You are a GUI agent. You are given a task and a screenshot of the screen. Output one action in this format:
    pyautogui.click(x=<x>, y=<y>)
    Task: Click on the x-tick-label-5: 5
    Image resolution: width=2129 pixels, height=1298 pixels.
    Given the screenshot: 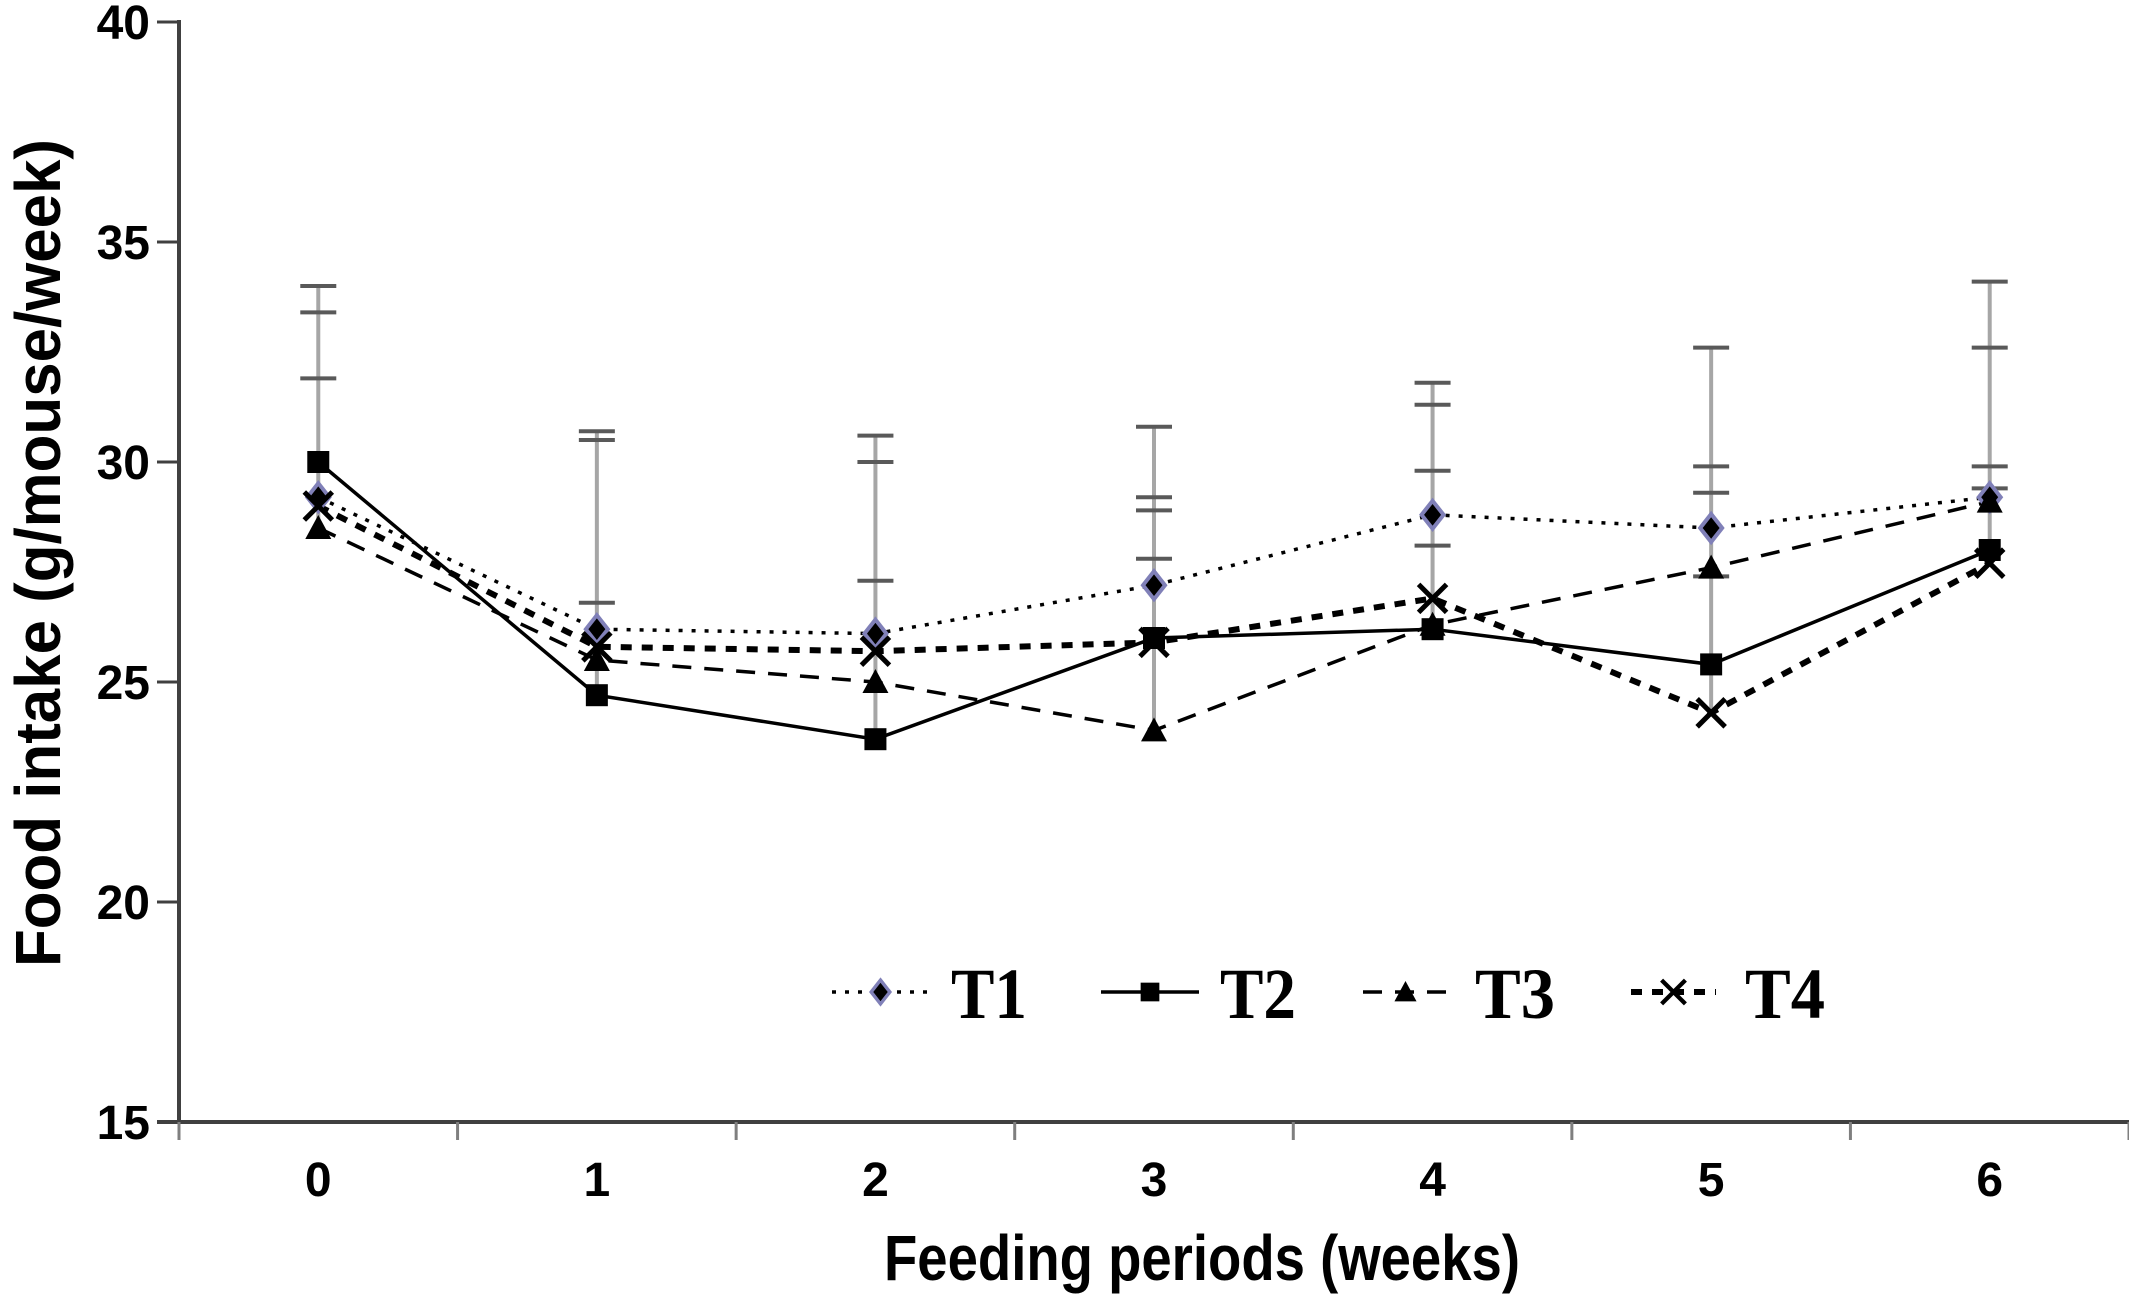 What is the action you would take?
    pyautogui.click(x=1711, y=1180)
    